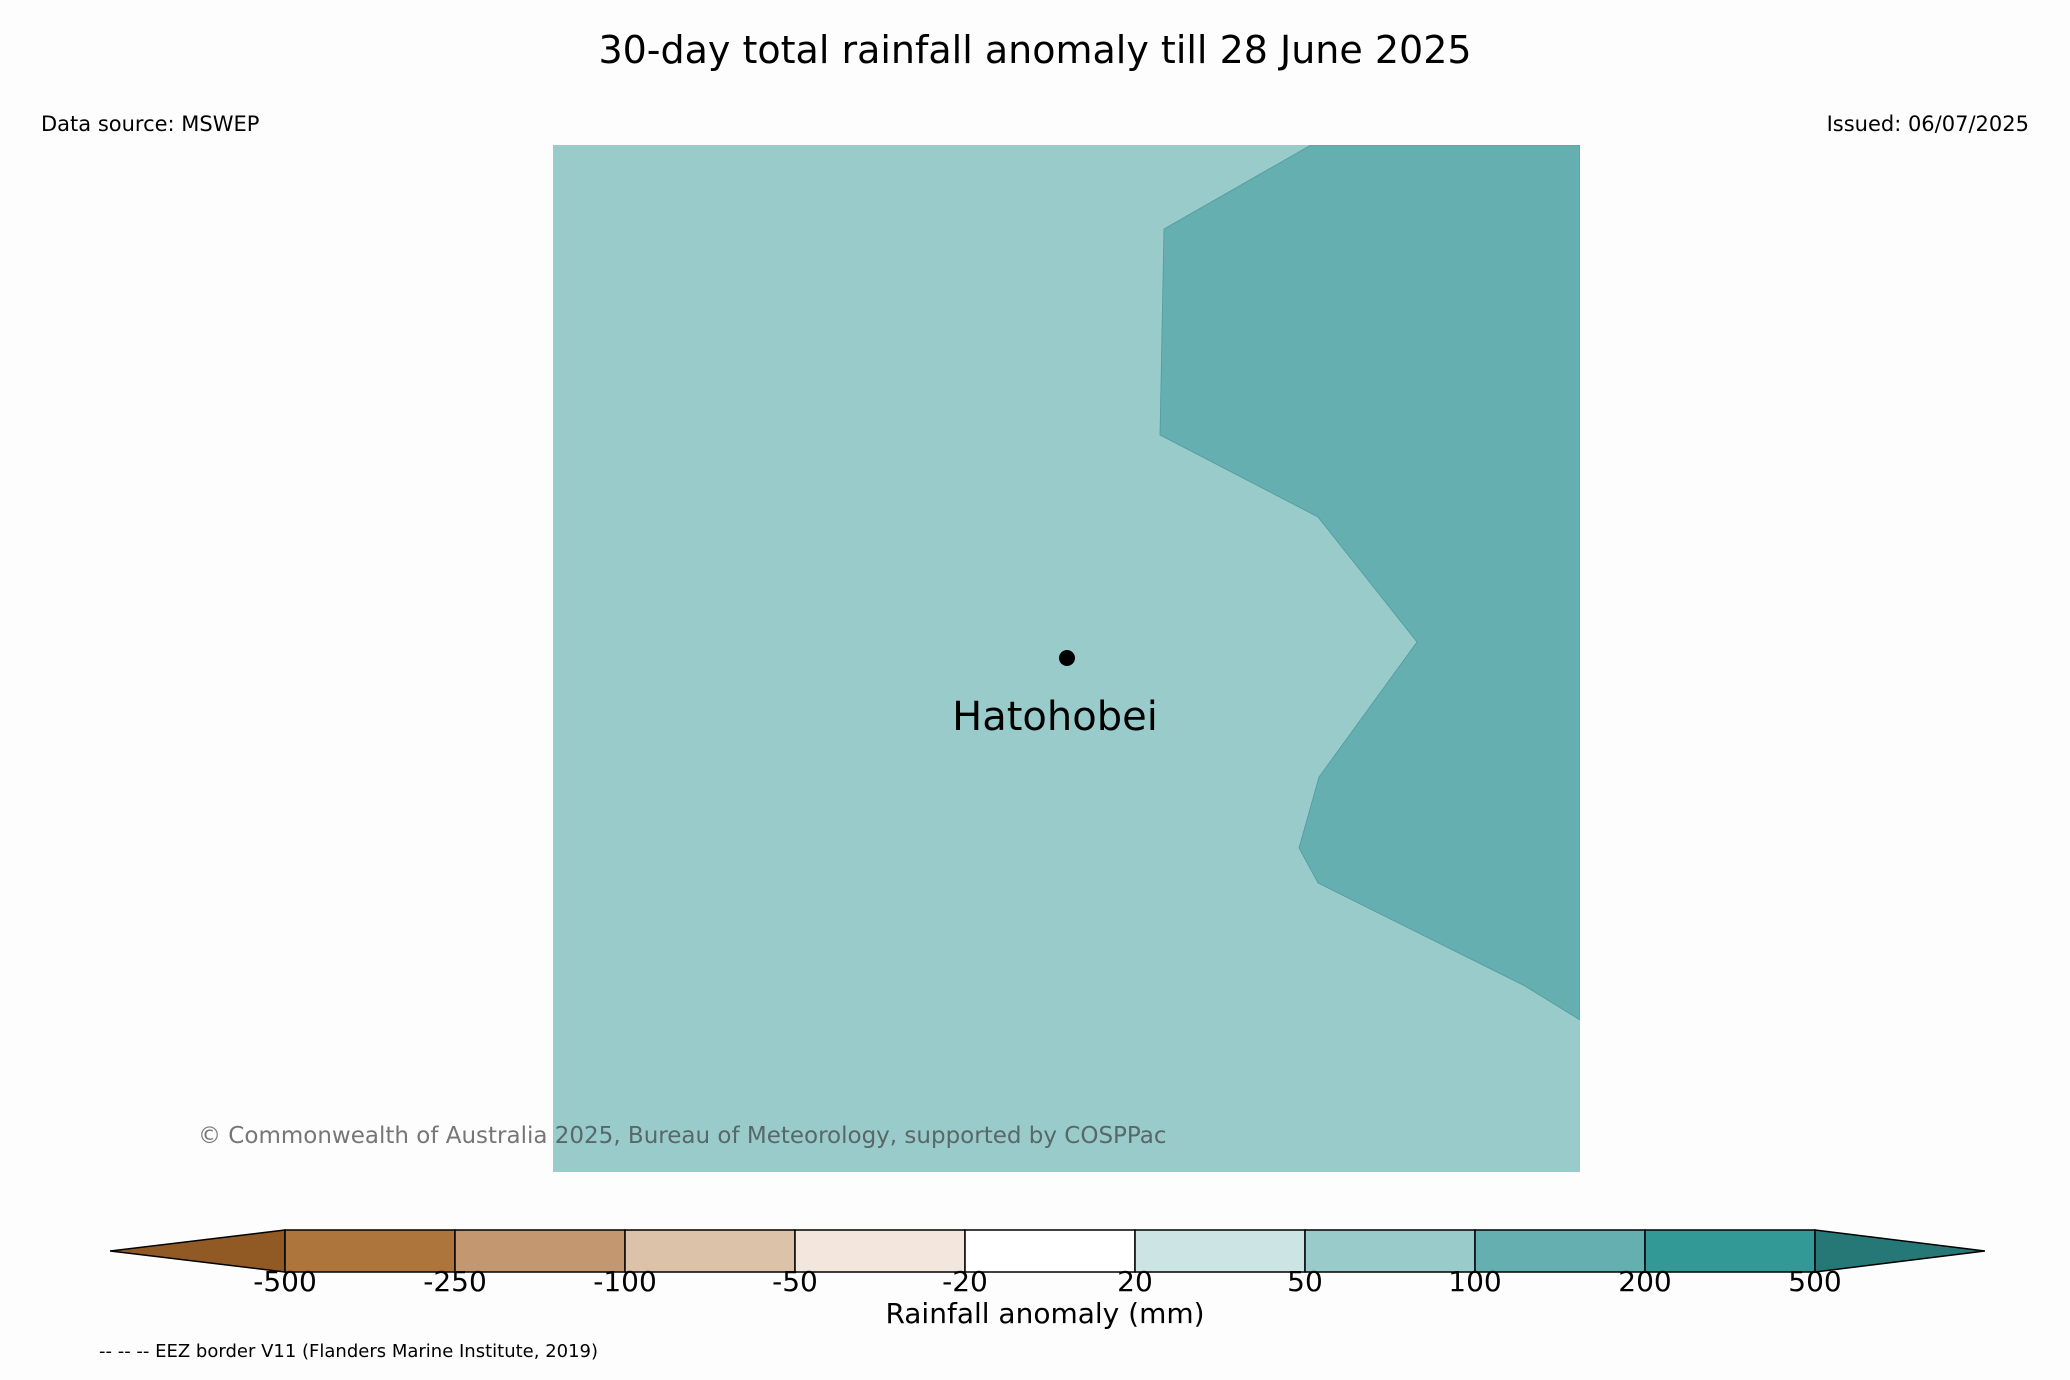 This screenshot has width=2070, height=1380. Describe the element at coordinates (625, 1281) in the screenshot. I see `colorbar-tick-label: -100` at that location.